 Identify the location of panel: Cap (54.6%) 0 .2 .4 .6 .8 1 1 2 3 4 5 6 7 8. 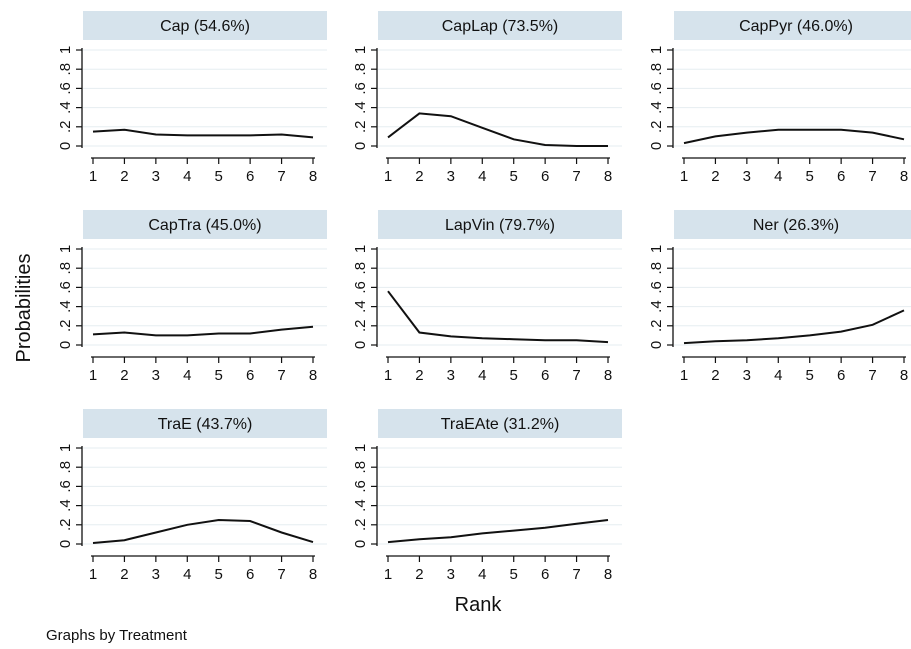
(192, 98).